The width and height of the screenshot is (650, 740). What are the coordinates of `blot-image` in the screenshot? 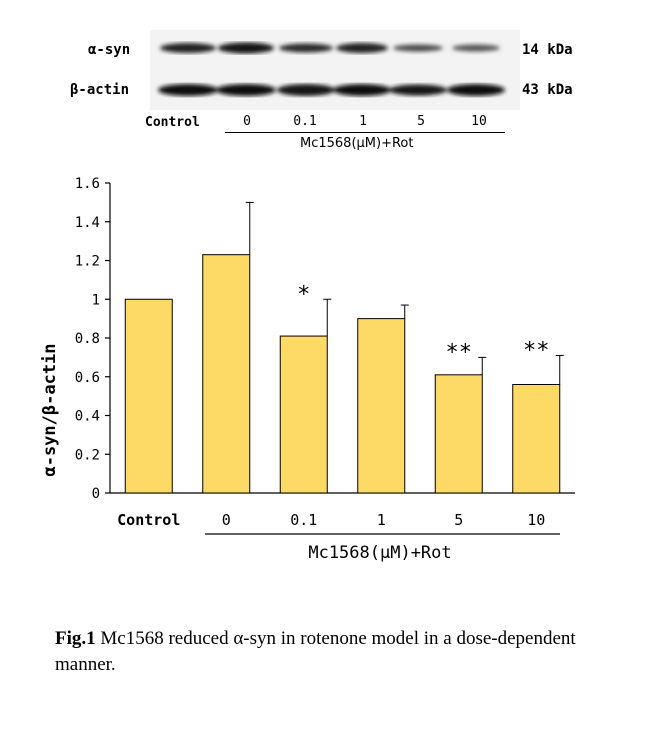 It's located at (335, 70).